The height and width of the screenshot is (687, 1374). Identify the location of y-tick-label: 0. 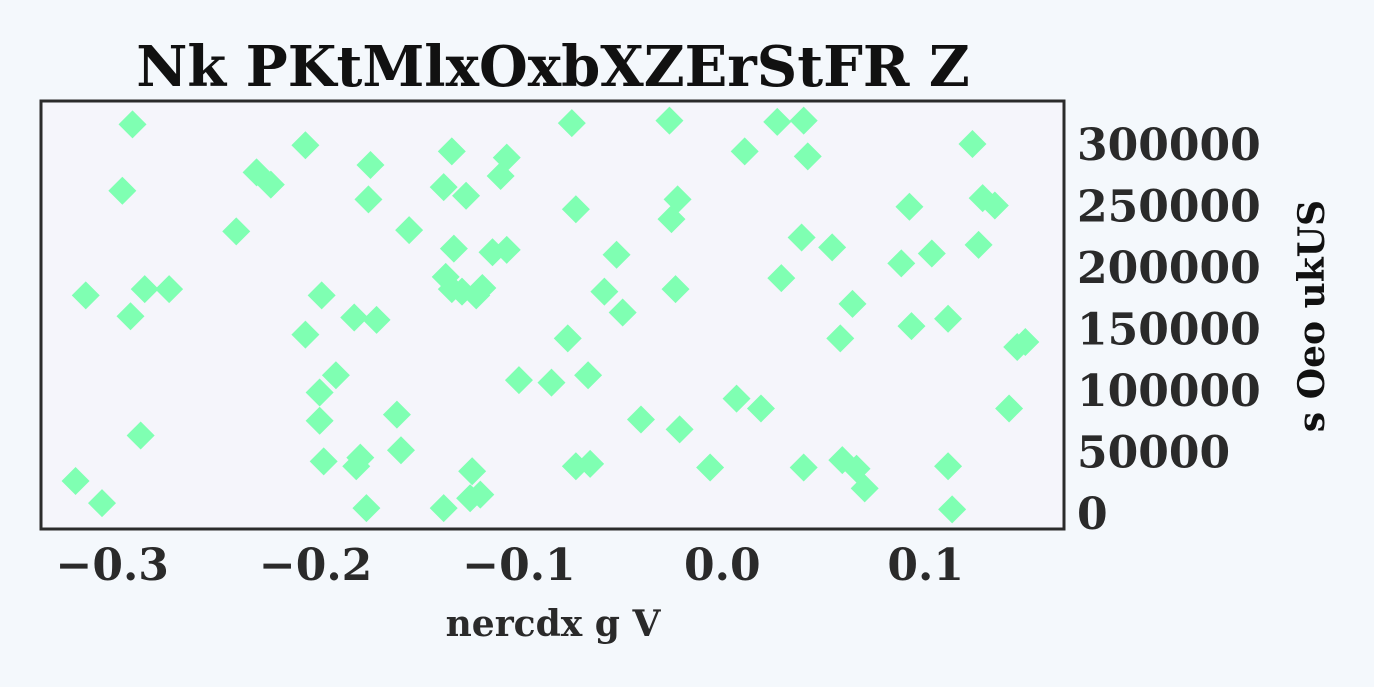
(1092, 514).